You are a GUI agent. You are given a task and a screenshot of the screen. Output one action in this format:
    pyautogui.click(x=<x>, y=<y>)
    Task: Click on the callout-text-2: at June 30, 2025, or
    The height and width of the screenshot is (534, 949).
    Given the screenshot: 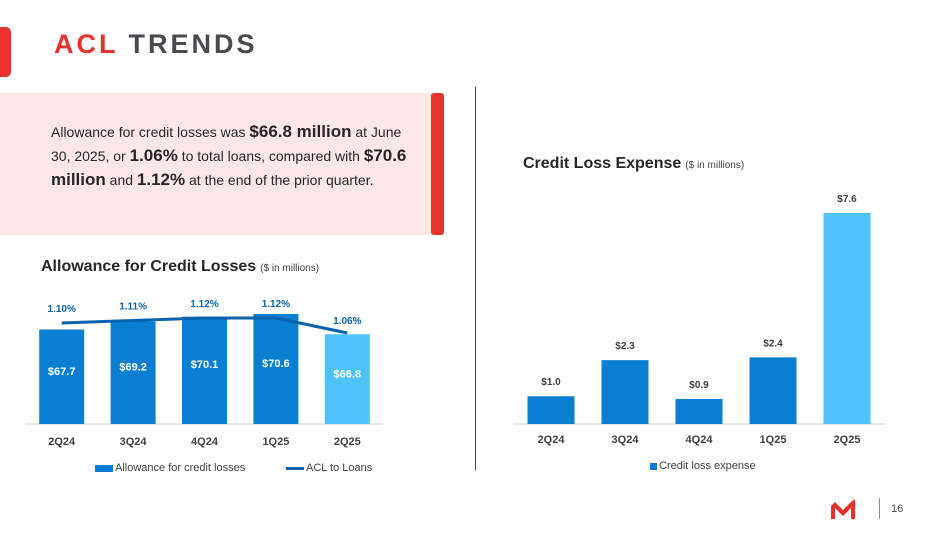 What is the action you would take?
    pyautogui.click(x=226, y=144)
    